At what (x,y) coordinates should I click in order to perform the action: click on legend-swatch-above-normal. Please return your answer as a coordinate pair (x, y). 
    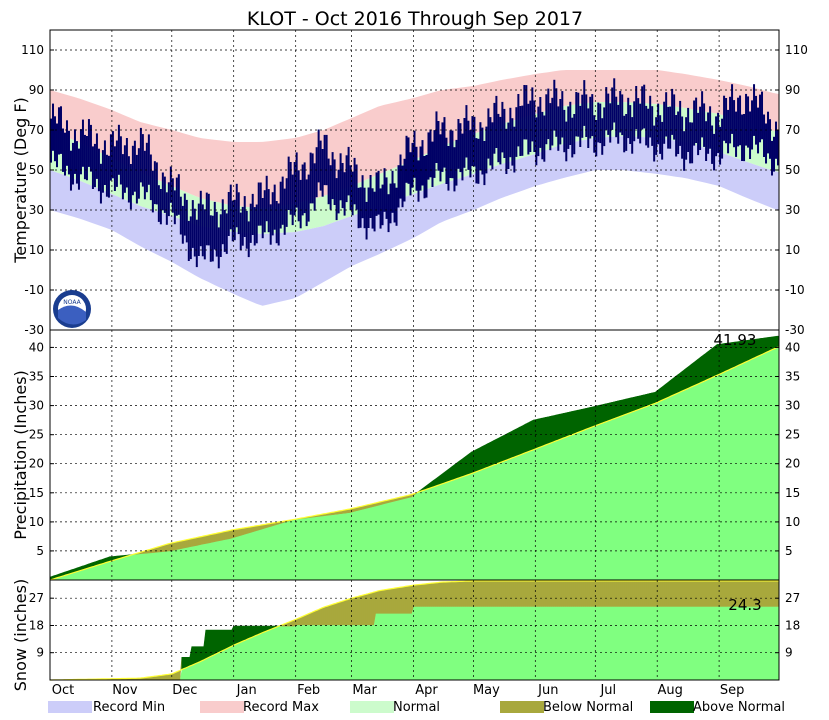
    Looking at the image, I should click on (672, 707).